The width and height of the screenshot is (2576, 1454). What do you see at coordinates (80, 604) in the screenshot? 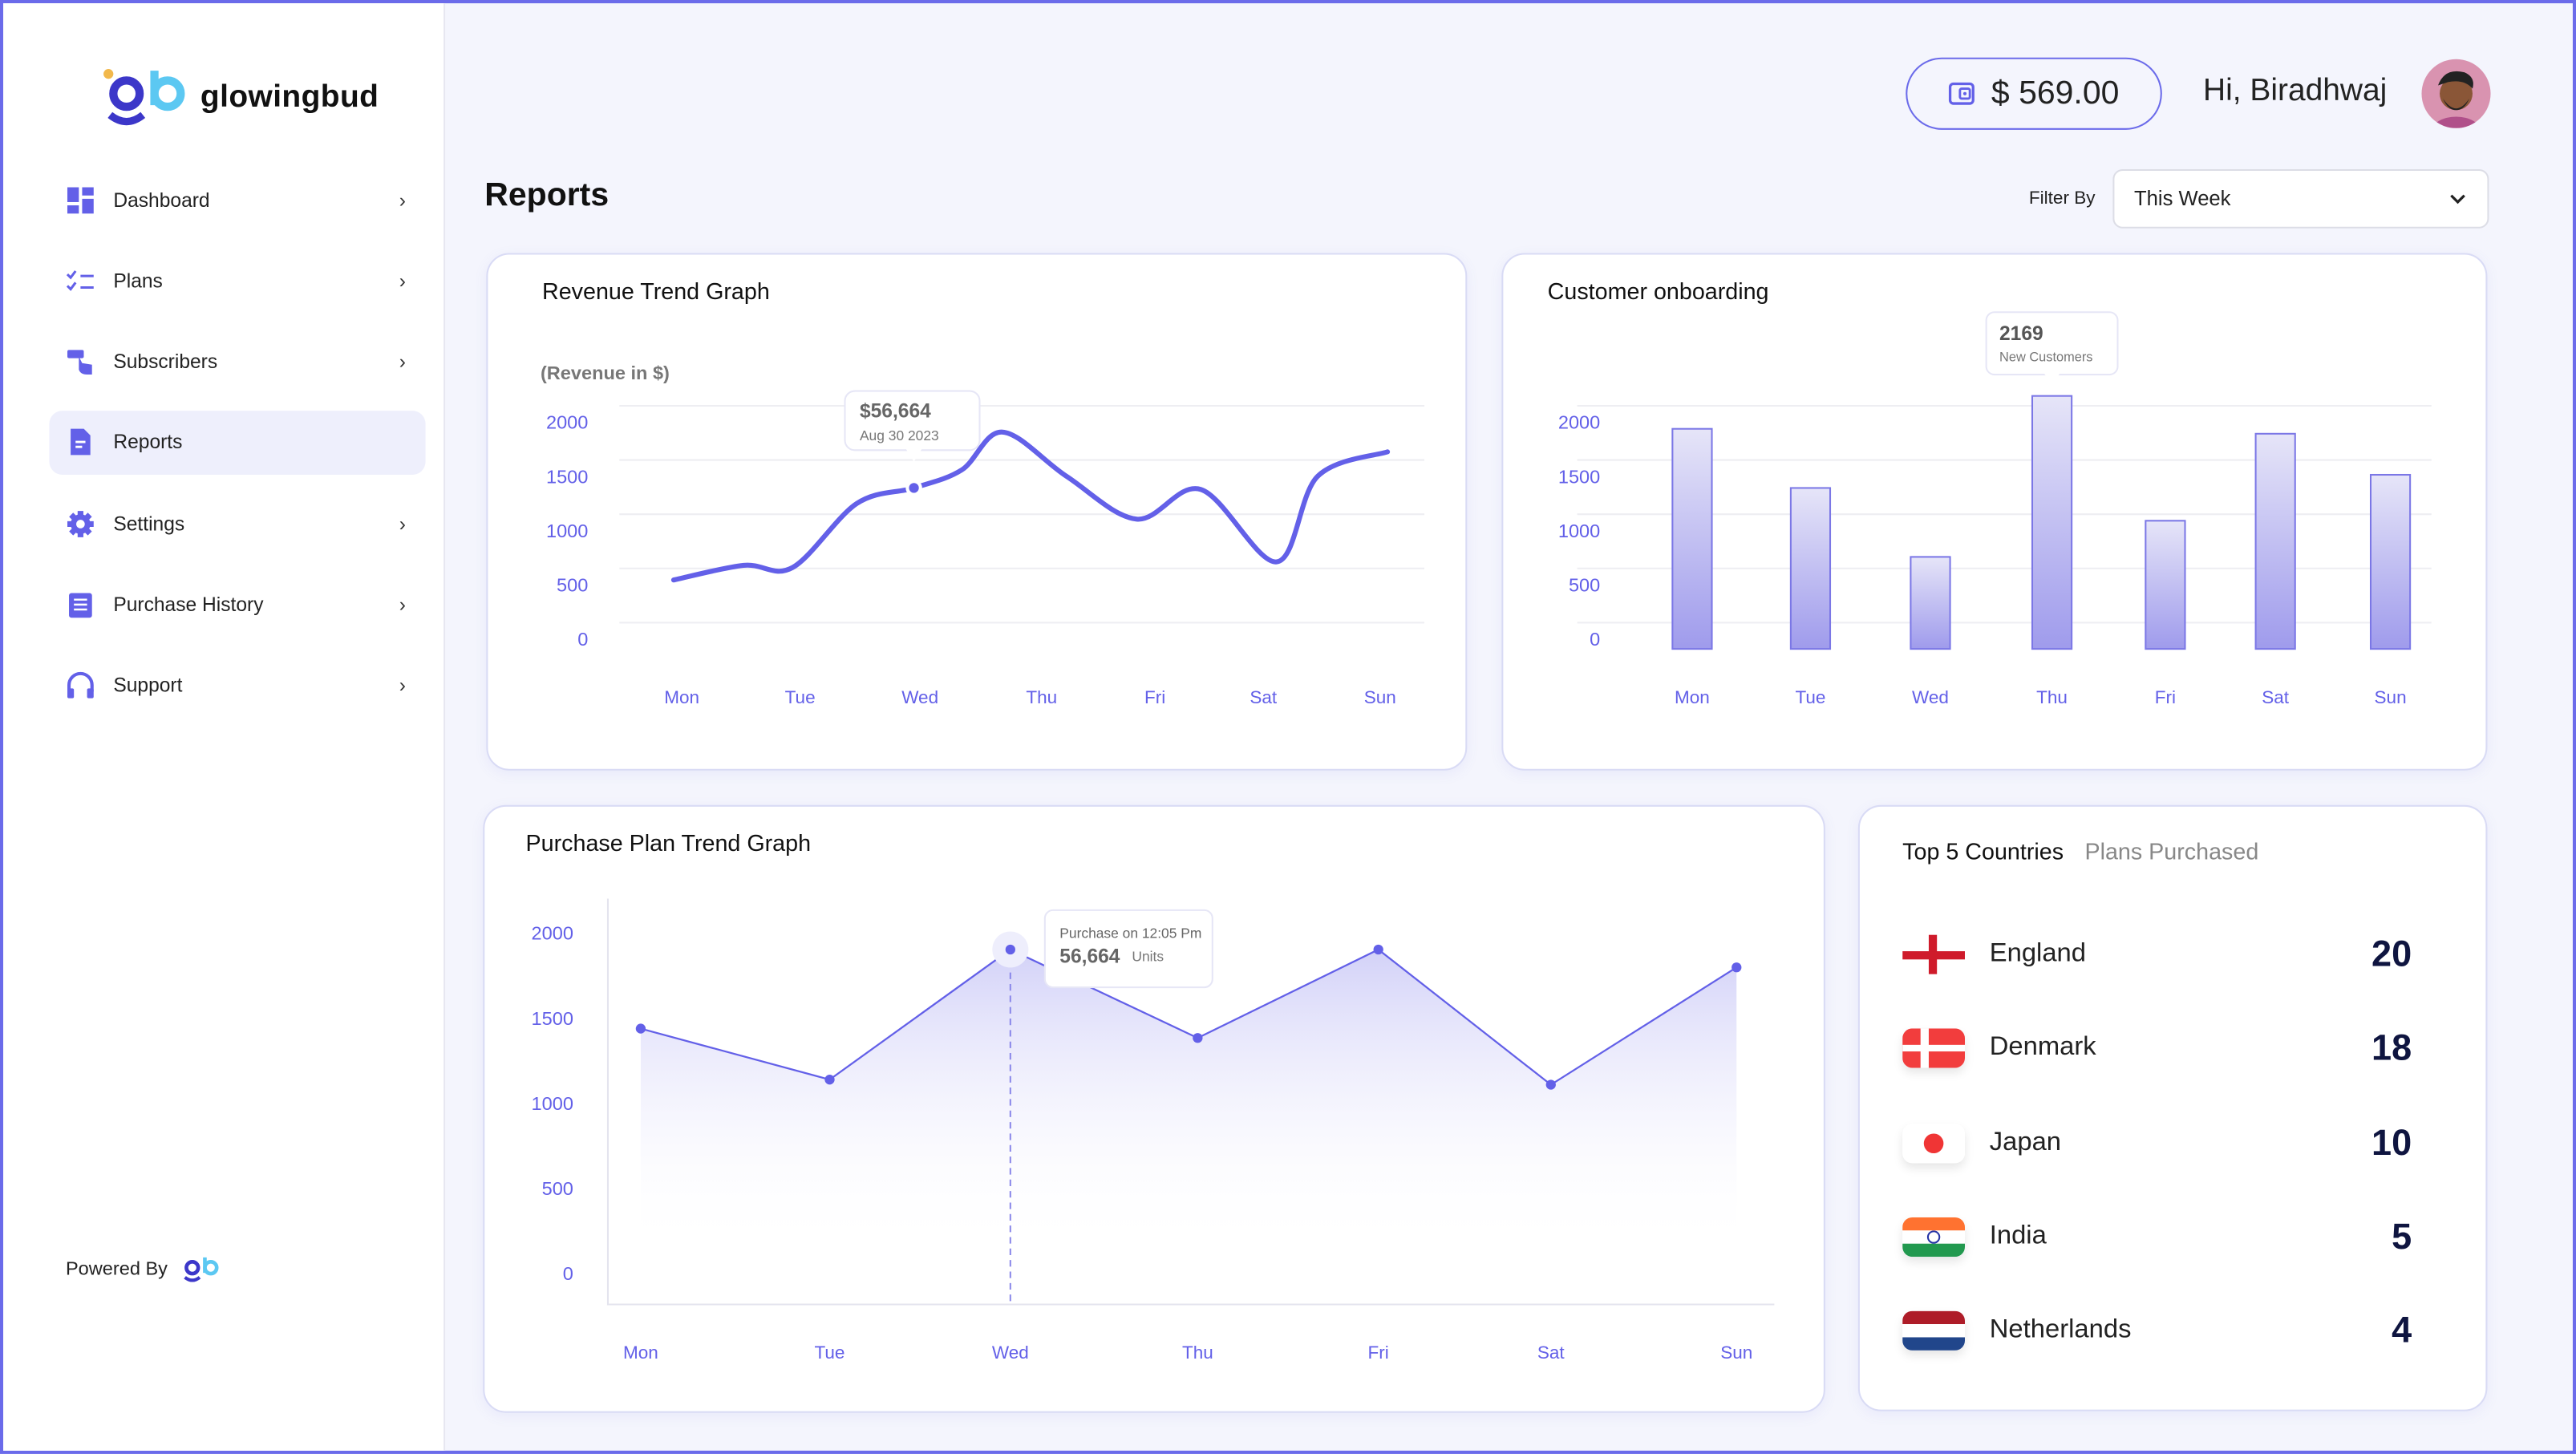
I see `receipt-icon` at bounding box center [80, 604].